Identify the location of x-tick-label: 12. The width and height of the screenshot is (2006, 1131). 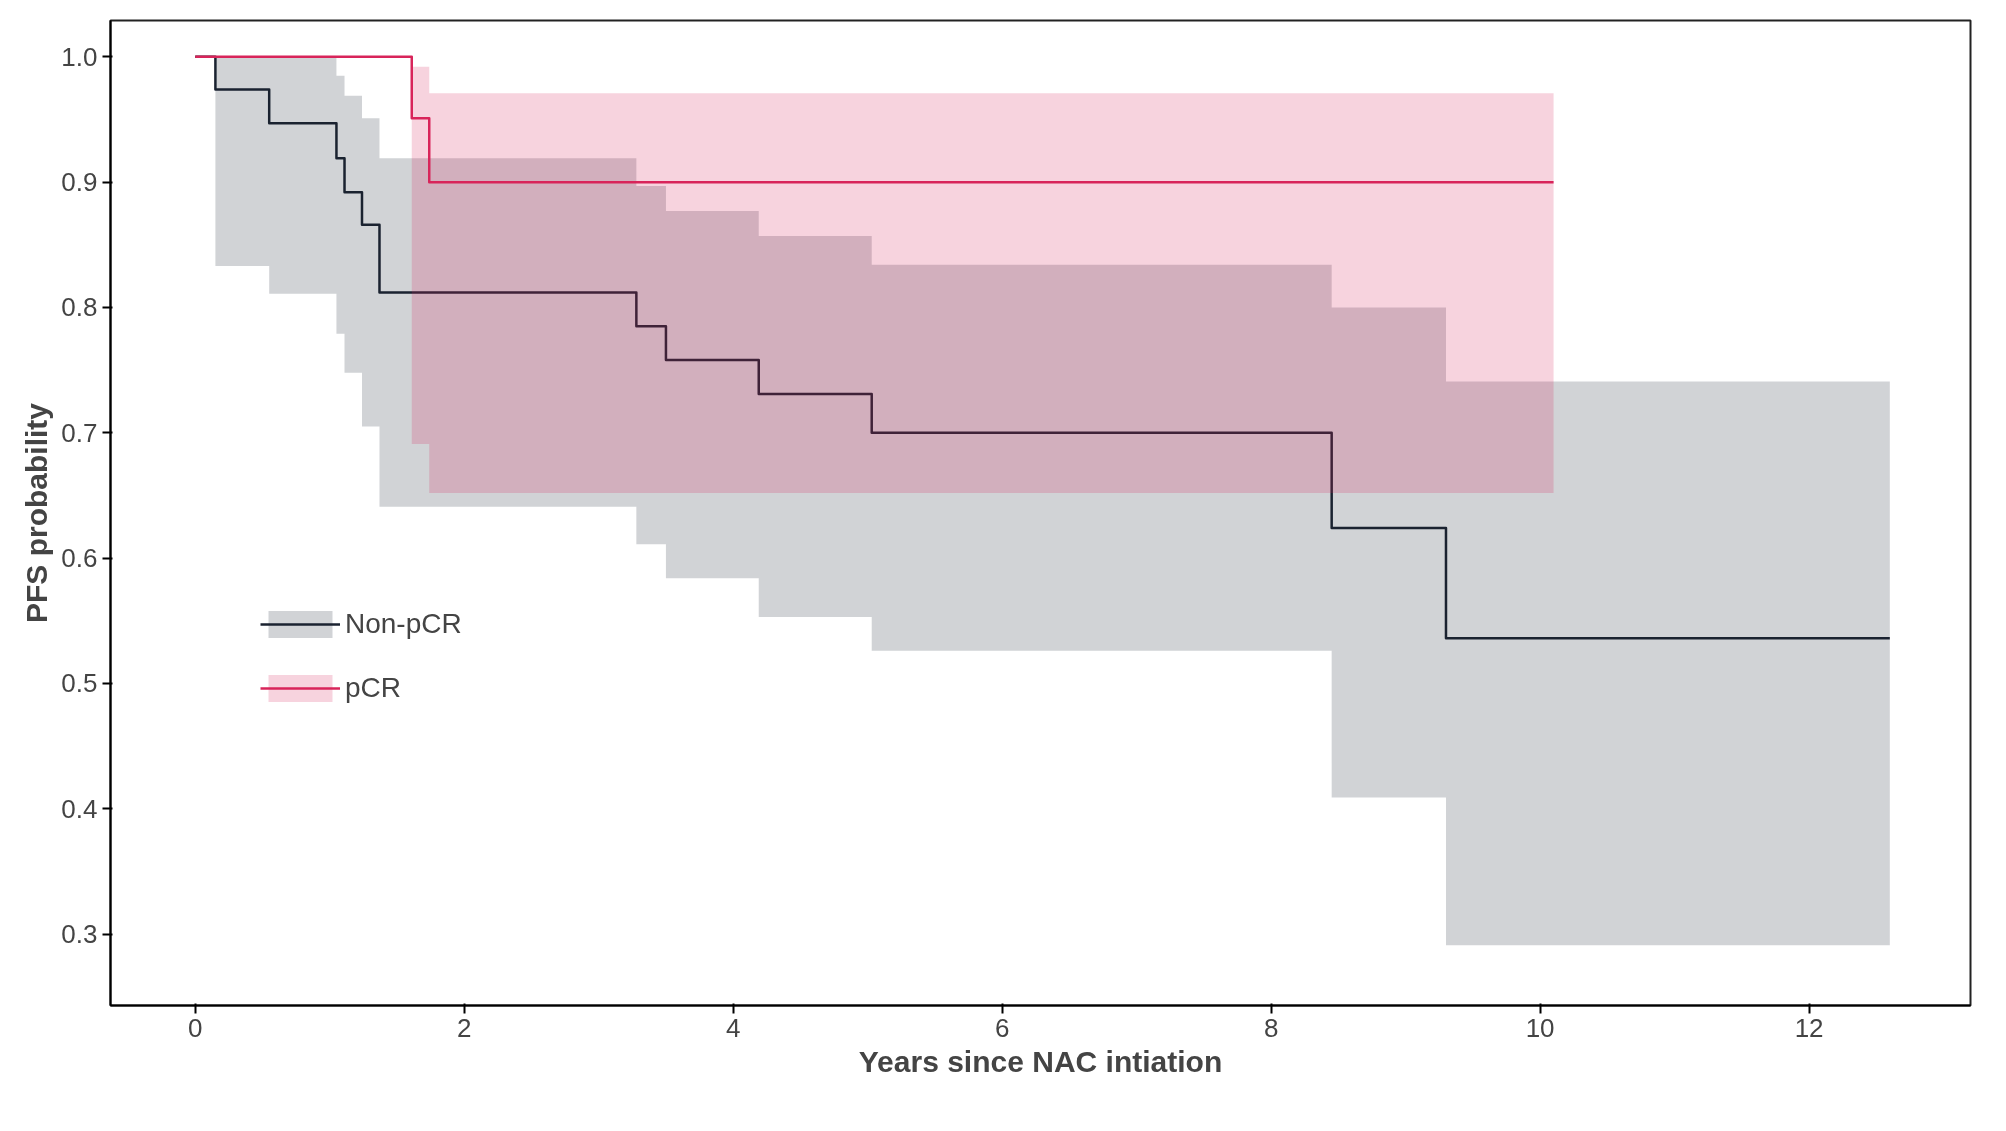
(1809, 1027).